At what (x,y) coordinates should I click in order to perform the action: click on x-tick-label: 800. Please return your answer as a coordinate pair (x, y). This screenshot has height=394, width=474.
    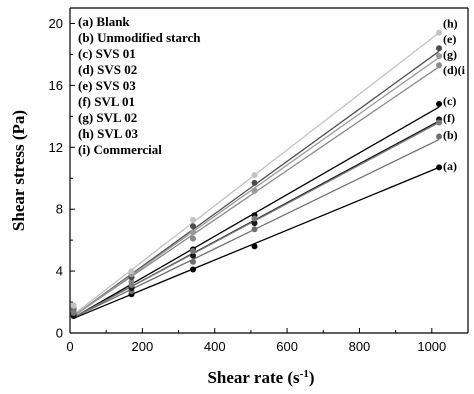
    Looking at the image, I should click on (360, 346).